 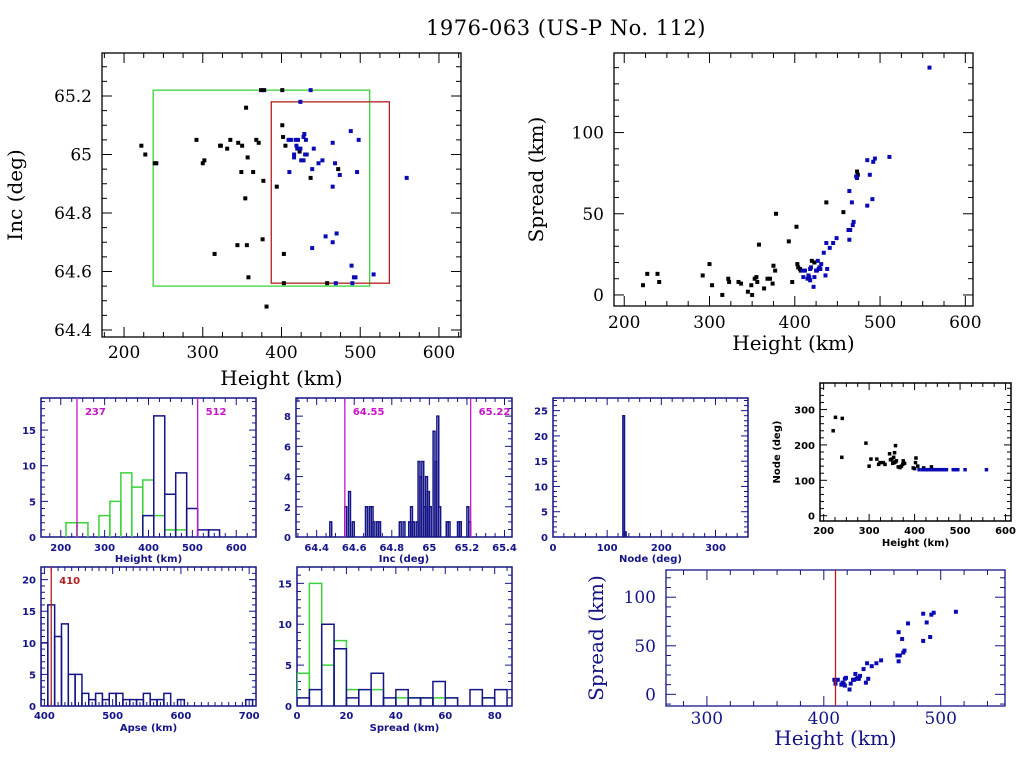 I want to click on y-tick-label: 15, so click(x=285, y=584).